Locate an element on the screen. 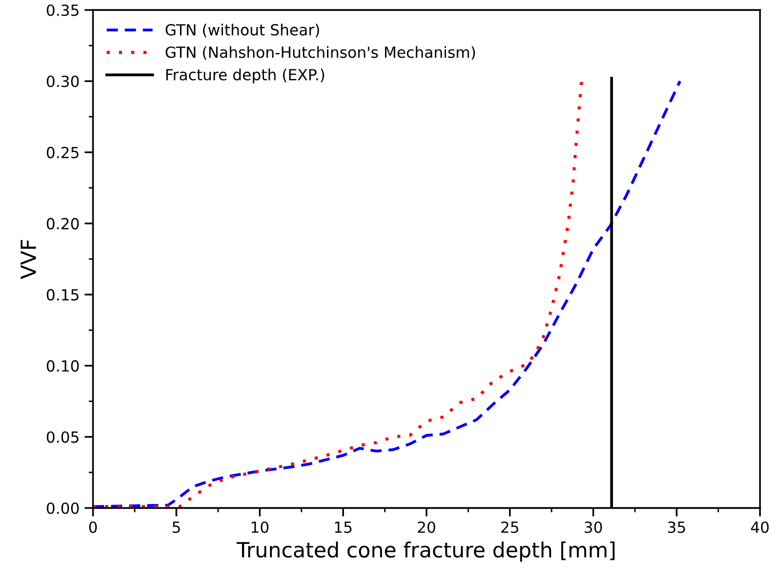 Image resolution: width=773 pixels, height=579 pixels. y-tick-label: 0.35 is located at coordinates (62, 10).